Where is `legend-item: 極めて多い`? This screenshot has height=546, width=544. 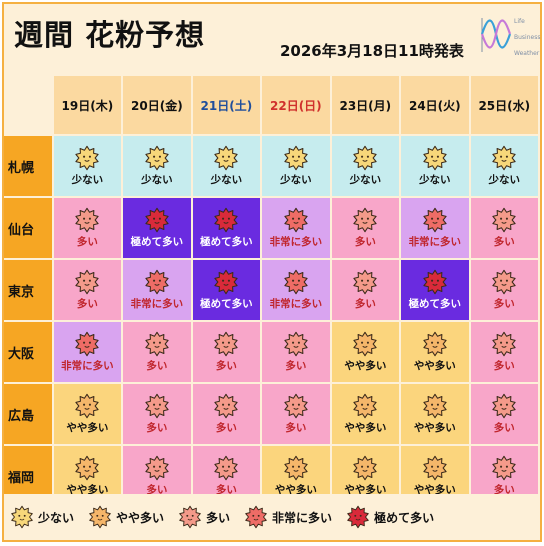 legend-item: 極めて多い is located at coordinates (390, 517).